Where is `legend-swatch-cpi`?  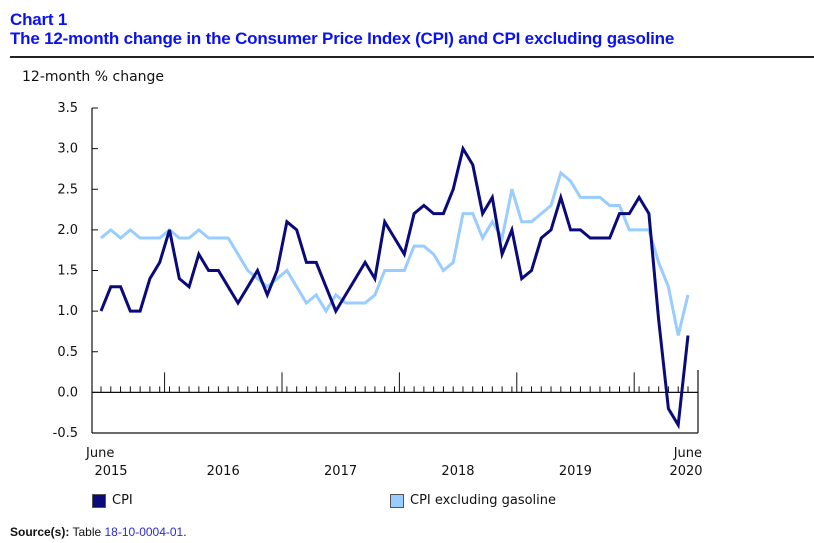 legend-swatch-cpi is located at coordinates (99, 500).